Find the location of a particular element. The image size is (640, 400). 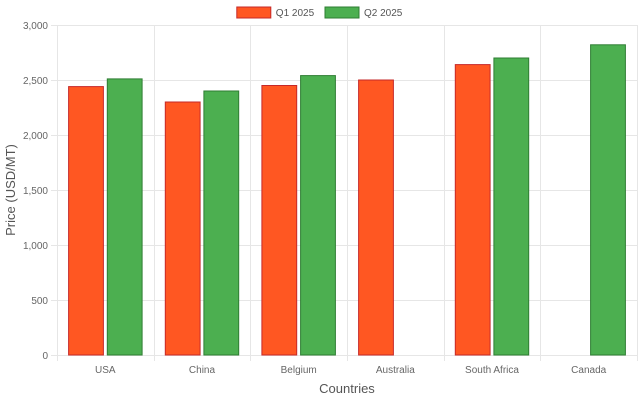

bar-australia-q1-2025 is located at coordinates (376, 217).